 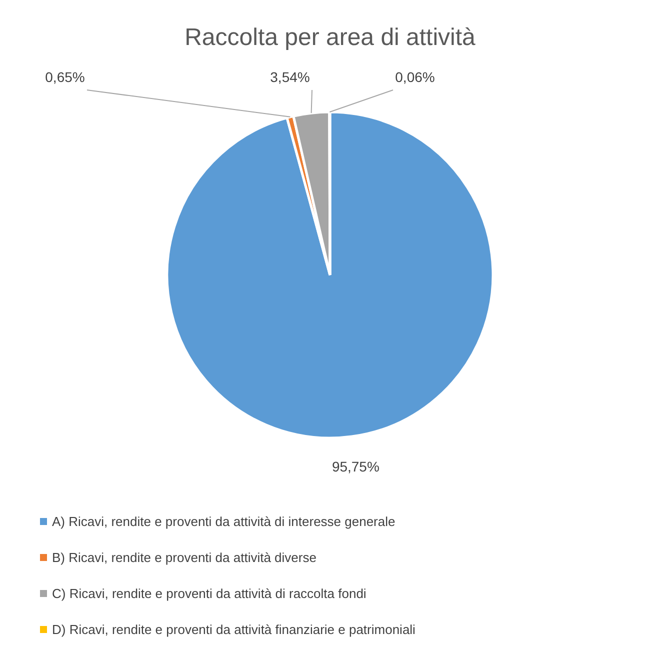 I want to click on chart-title: Raccolta per area di attività, so click(x=330, y=37).